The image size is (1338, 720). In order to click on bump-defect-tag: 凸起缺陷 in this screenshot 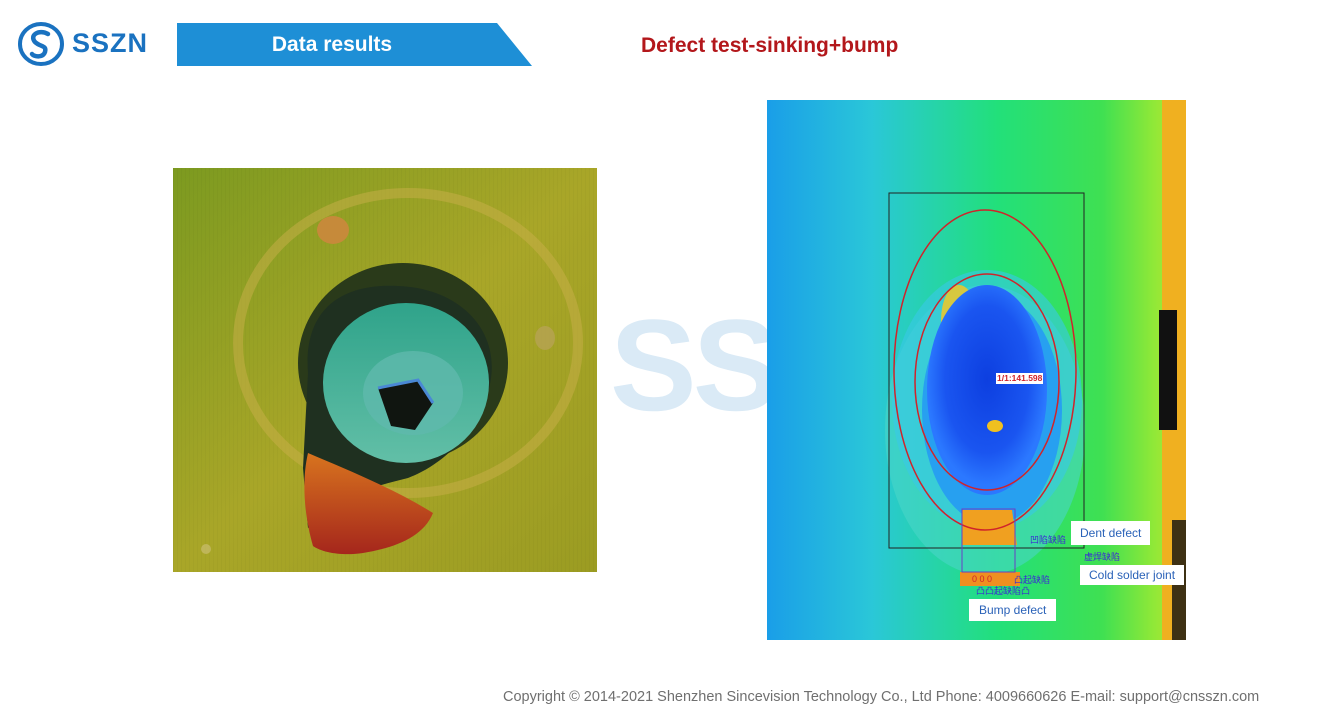, I will do `click(1032, 580)`.